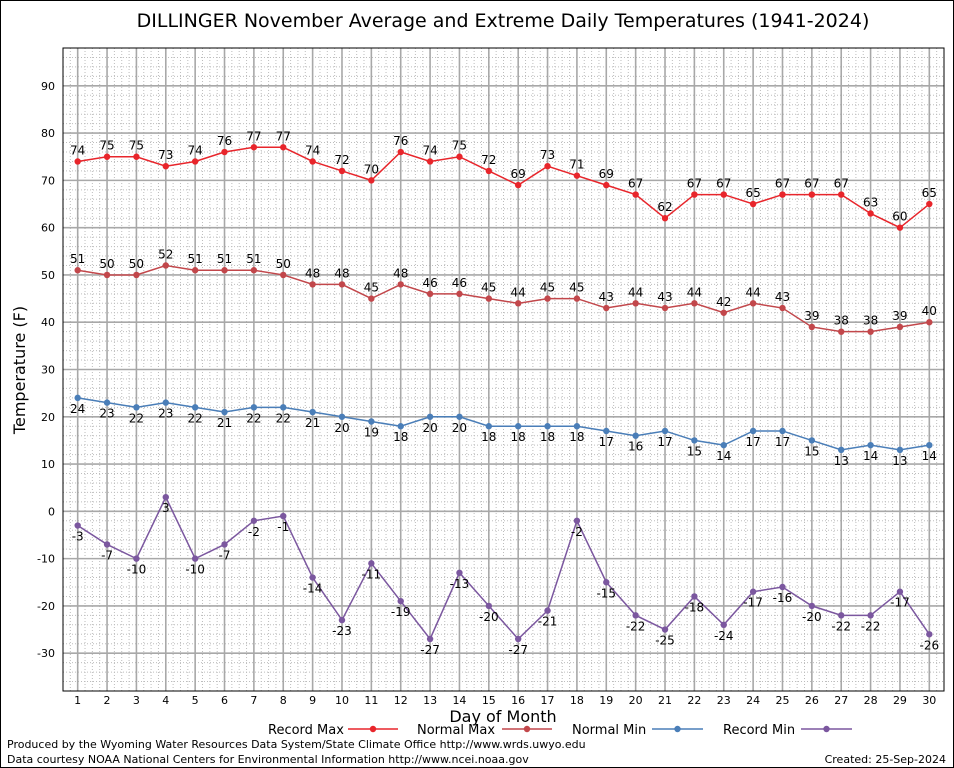 The height and width of the screenshot is (768, 954). Describe the element at coordinates (899, 316) in the screenshot. I see `normal-max-data-label: 39` at that location.